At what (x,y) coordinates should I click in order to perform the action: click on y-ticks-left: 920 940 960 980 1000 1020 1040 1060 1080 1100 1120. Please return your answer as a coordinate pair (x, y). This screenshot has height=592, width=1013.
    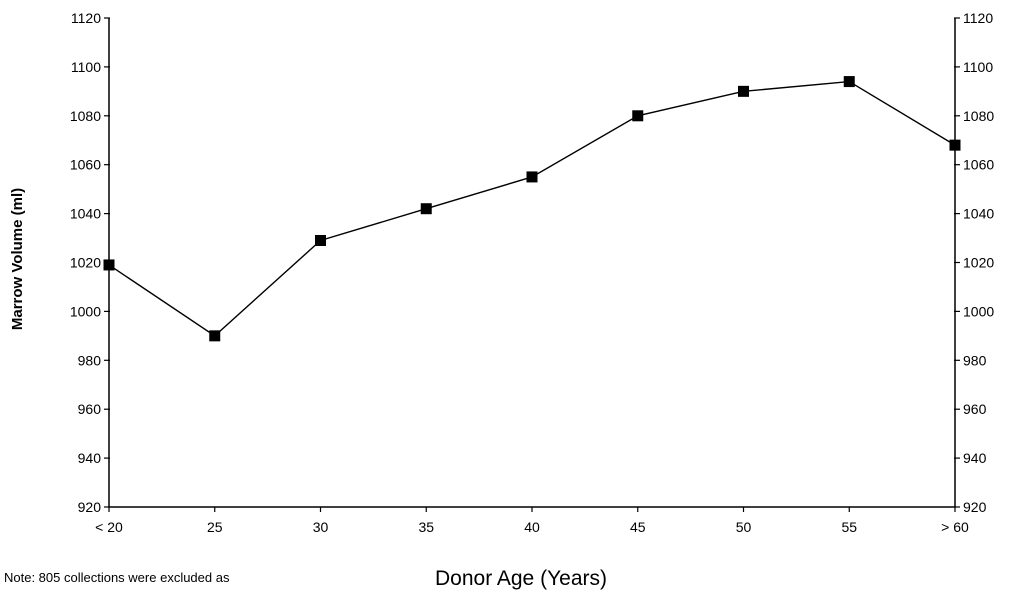
    Looking at the image, I should click on (90, 262).